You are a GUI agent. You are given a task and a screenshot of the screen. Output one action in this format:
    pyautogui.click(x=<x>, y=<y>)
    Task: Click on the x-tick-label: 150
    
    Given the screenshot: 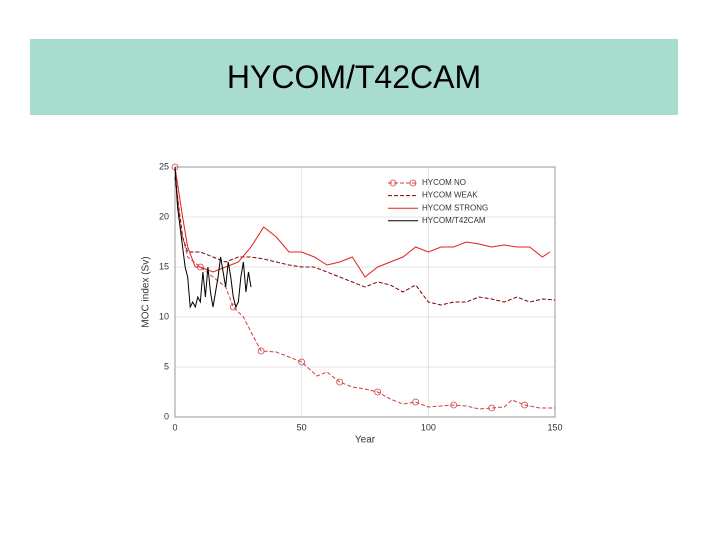 What is the action you would take?
    pyautogui.click(x=554, y=427)
    